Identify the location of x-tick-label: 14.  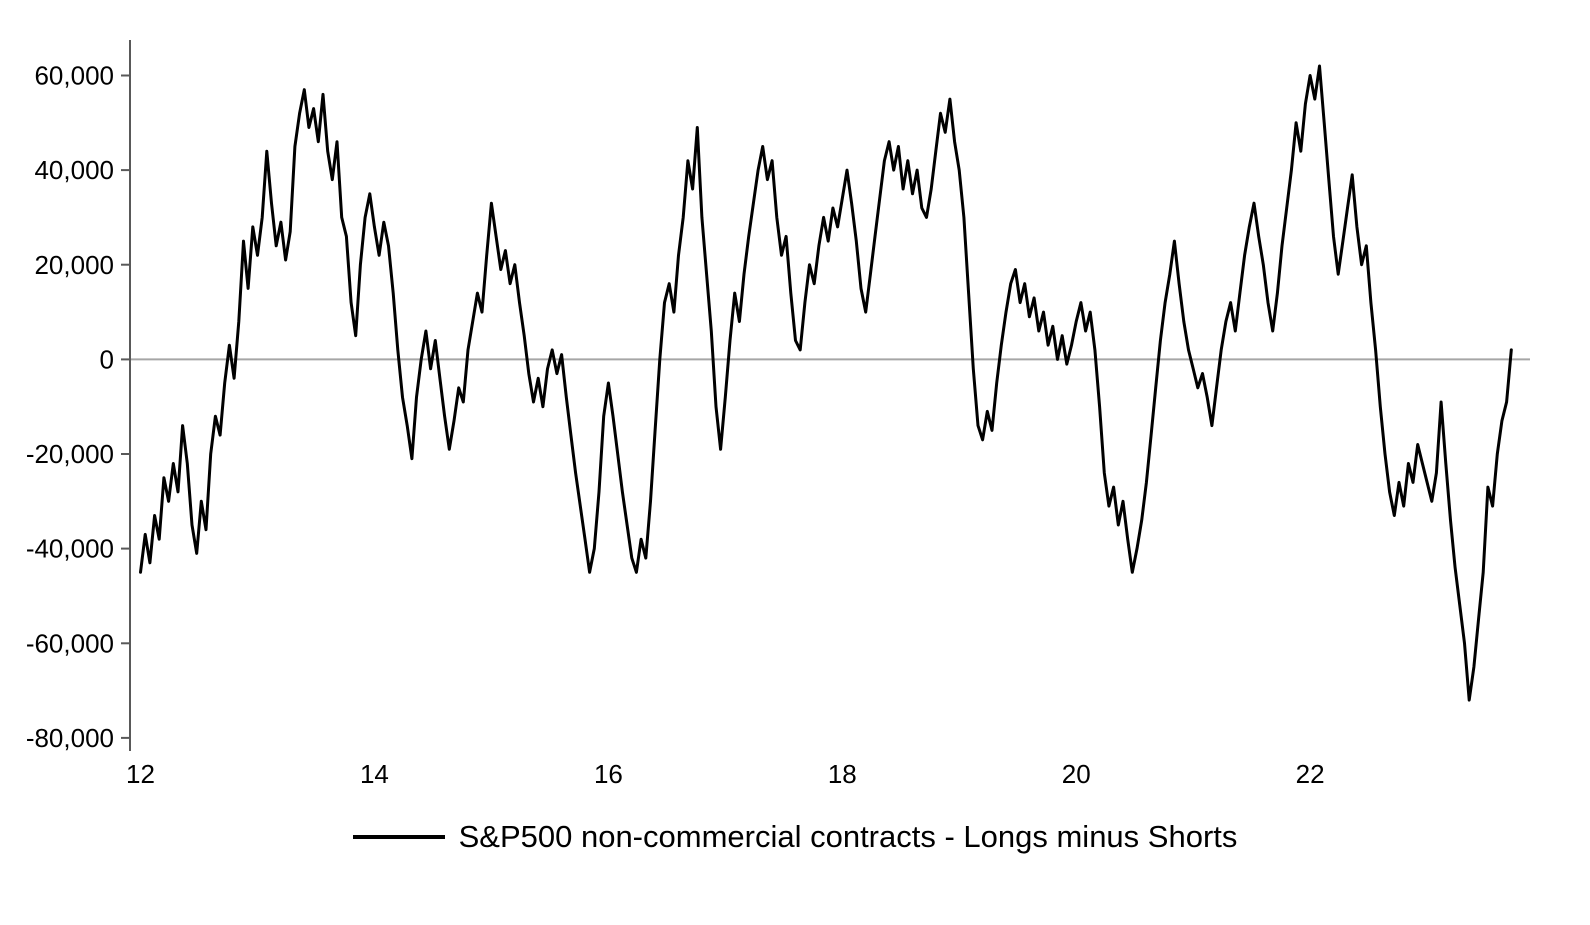
(374, 774).